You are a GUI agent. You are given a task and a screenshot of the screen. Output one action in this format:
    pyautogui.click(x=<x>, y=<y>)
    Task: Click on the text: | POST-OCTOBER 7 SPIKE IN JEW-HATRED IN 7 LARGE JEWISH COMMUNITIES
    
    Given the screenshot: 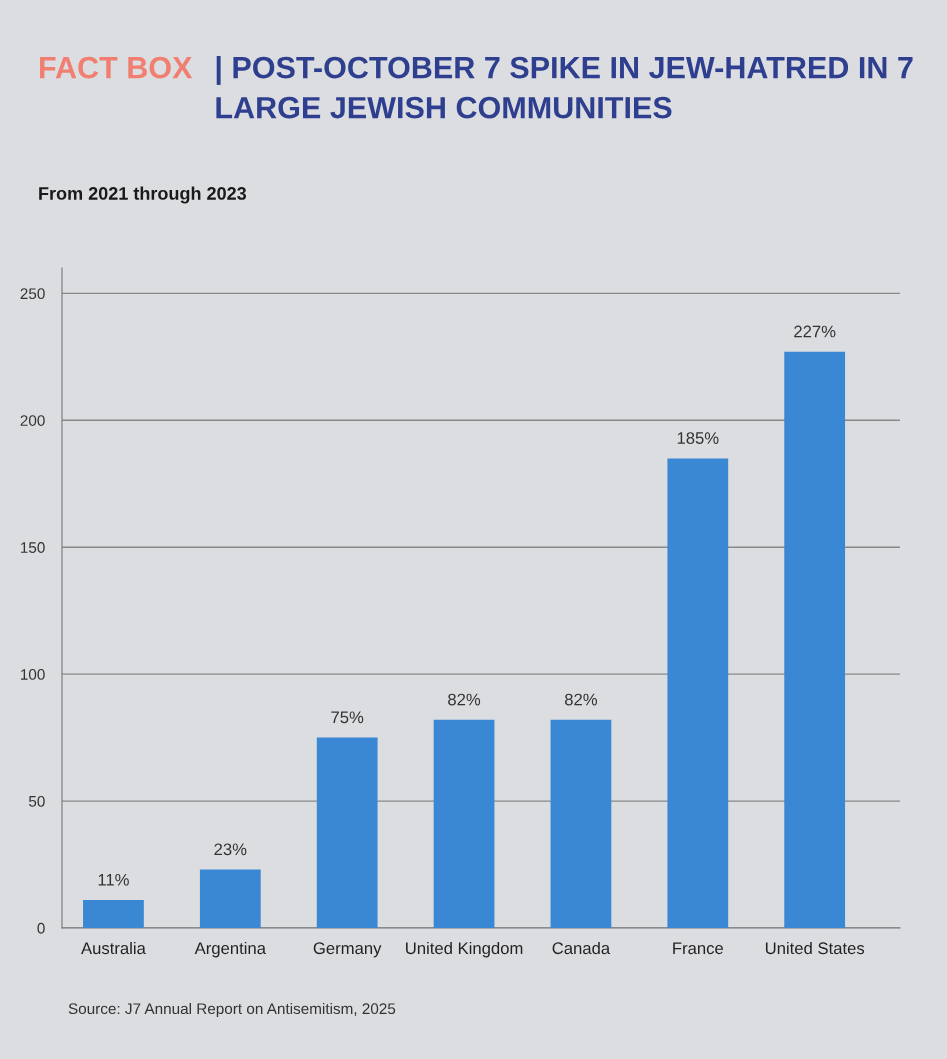 What is the action you would take?
    pyautogui.click(x=564, y=87)
    